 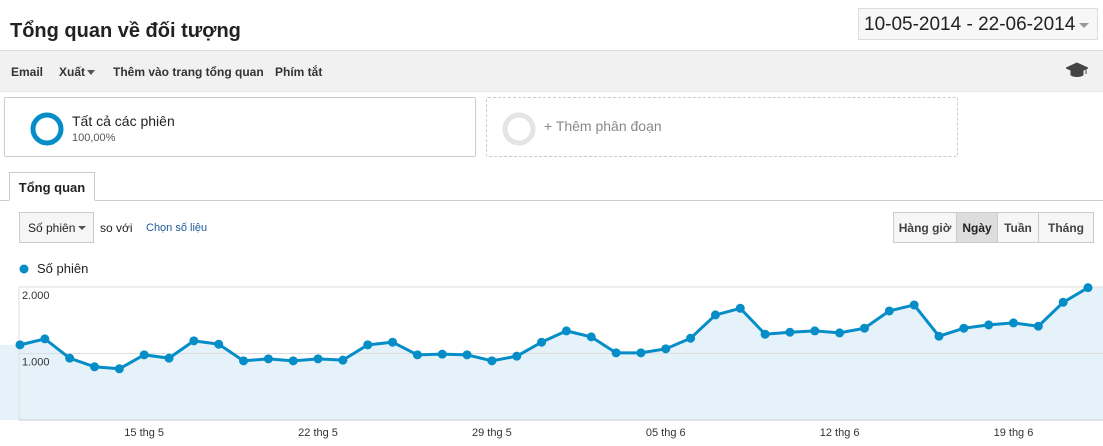 What do you see at coordinates (116, 228) in the screenshot?
I see `compare-label: so với` at bounding box center [116, 228].